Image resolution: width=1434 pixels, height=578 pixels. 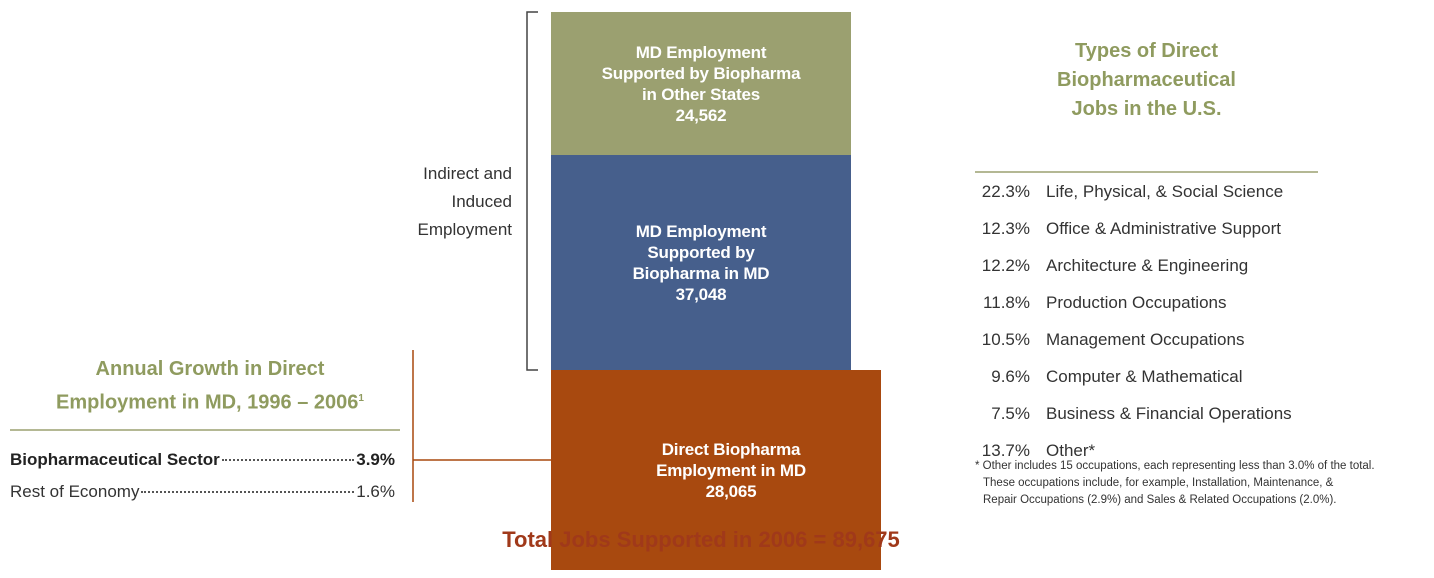 What do you see at coordinates (1005, 191) in the screenshot?
I see `job-percent: 22.3%` at bounding box center [1005, 191].